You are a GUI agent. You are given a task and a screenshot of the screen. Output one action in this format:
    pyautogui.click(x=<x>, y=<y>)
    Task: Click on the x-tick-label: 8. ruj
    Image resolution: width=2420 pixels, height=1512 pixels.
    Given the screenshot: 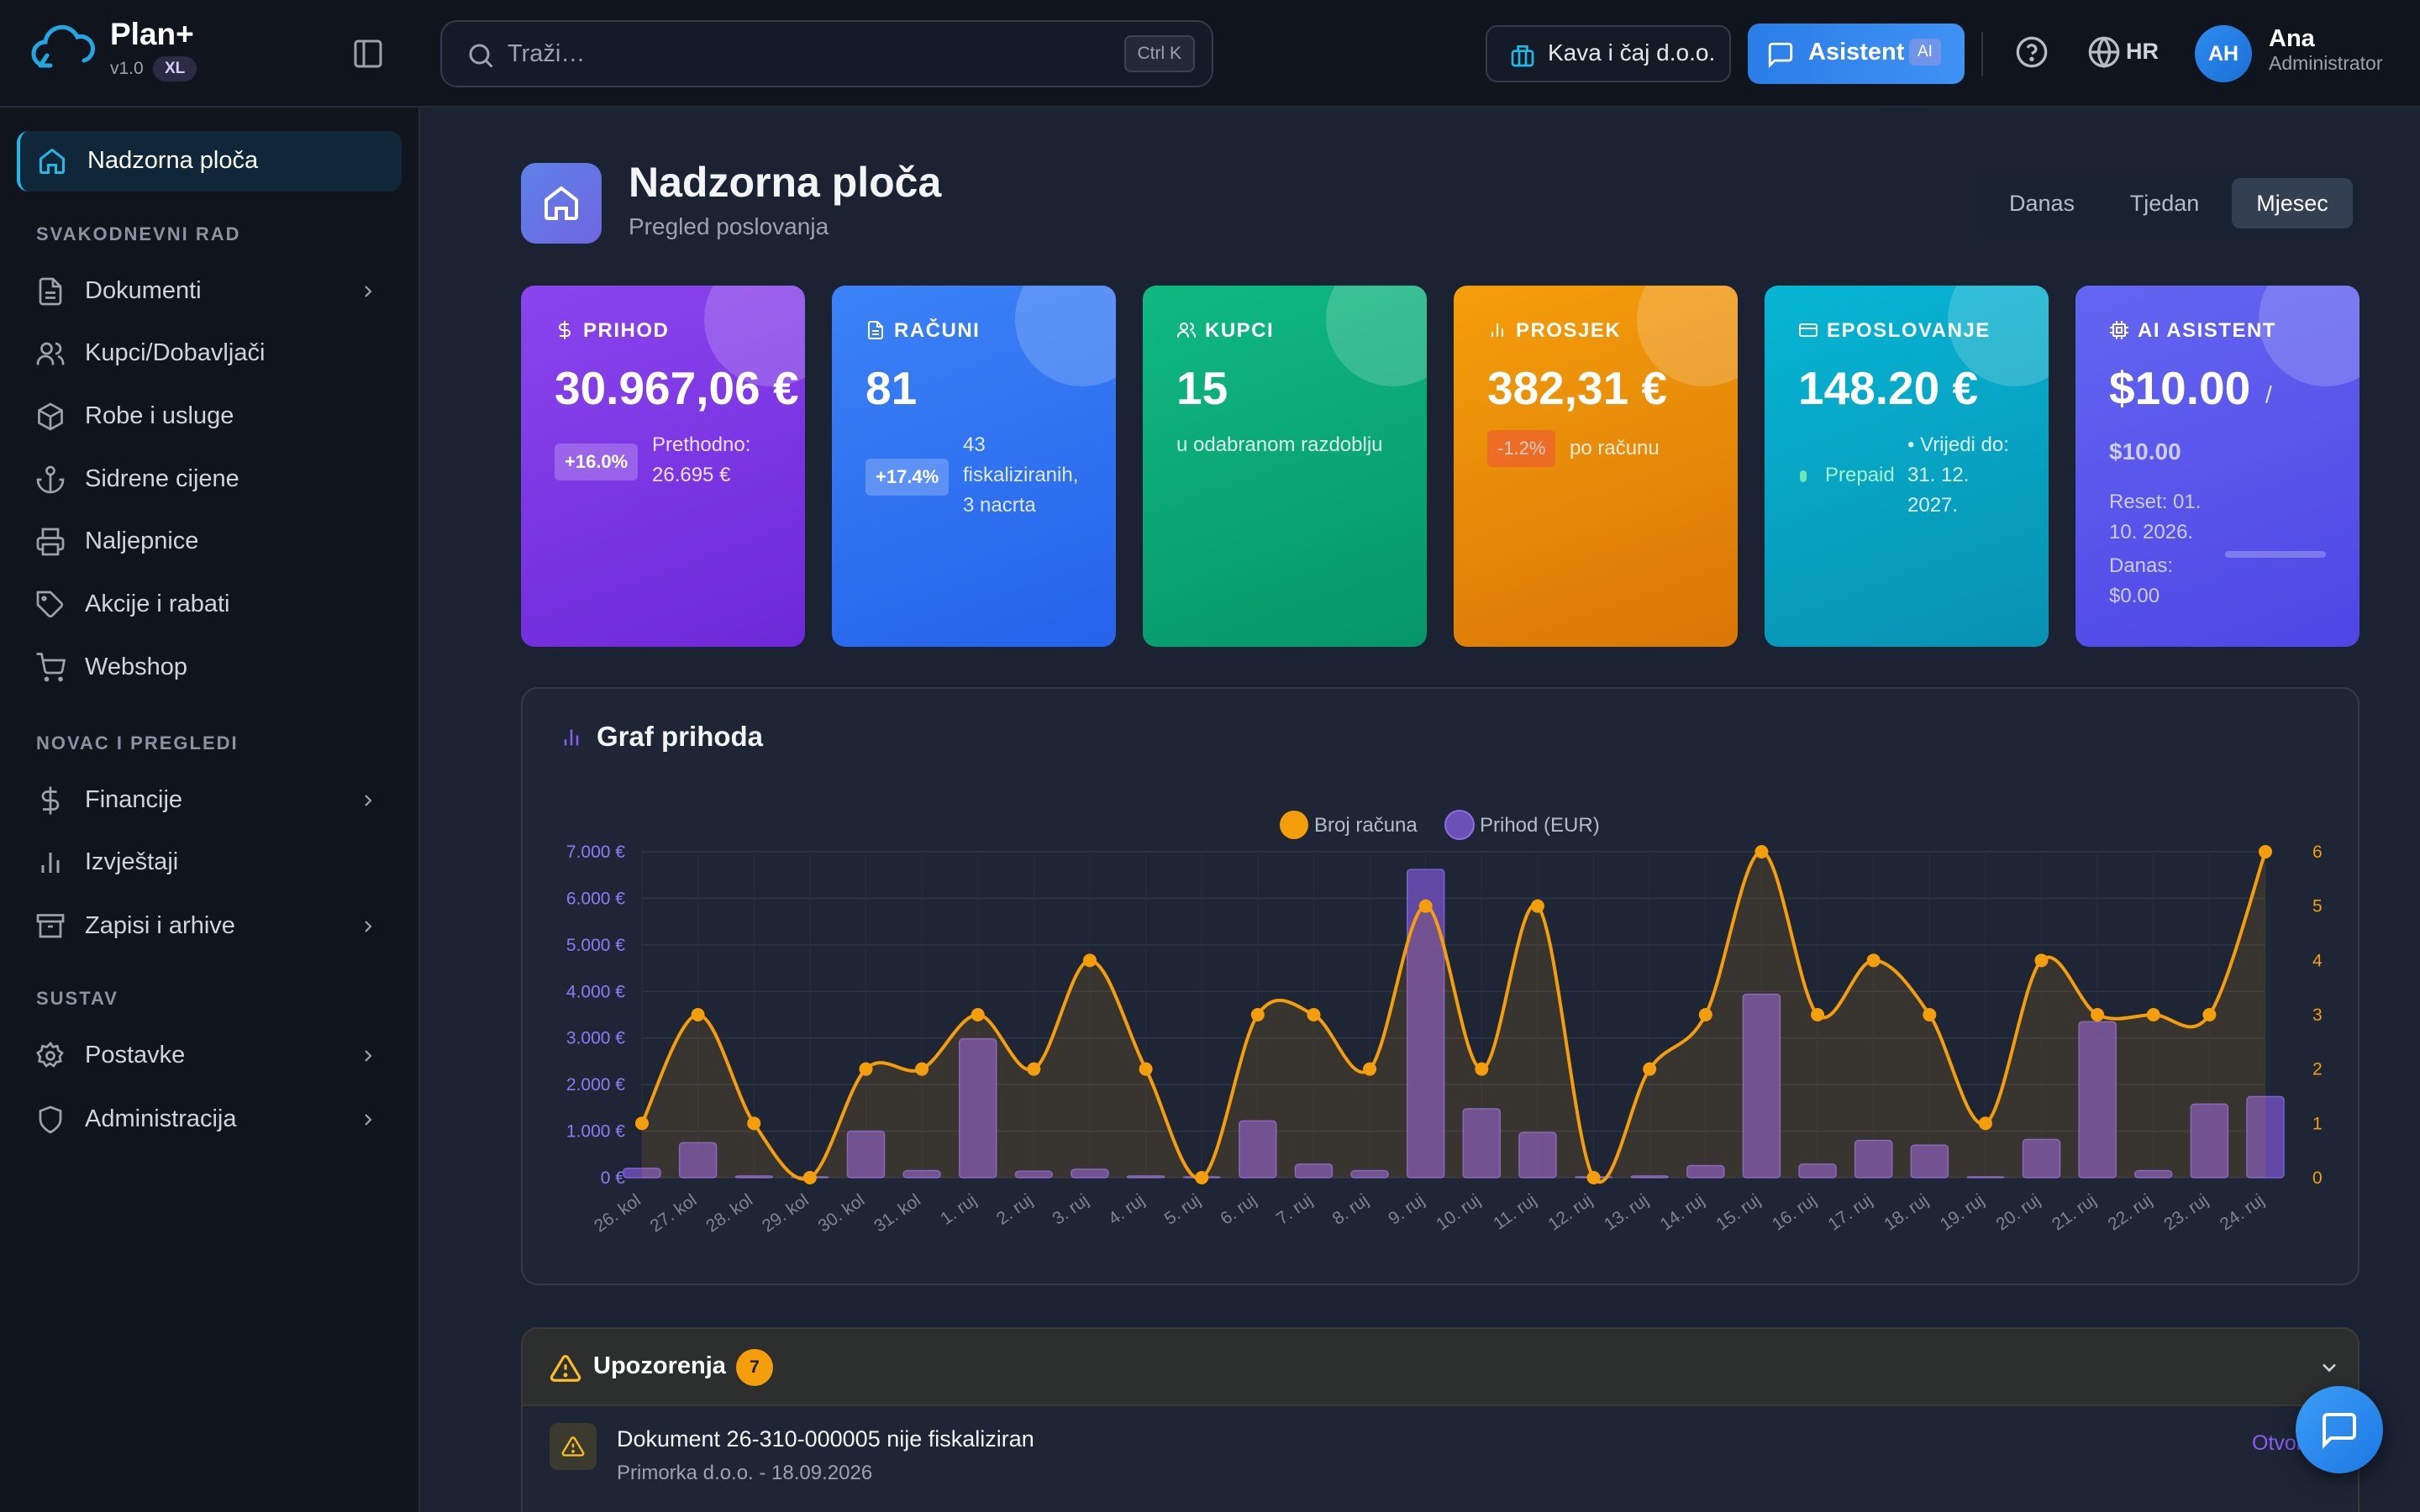 What is the action you would take?
    pyautogui.click(x=1350, y=1209)
    